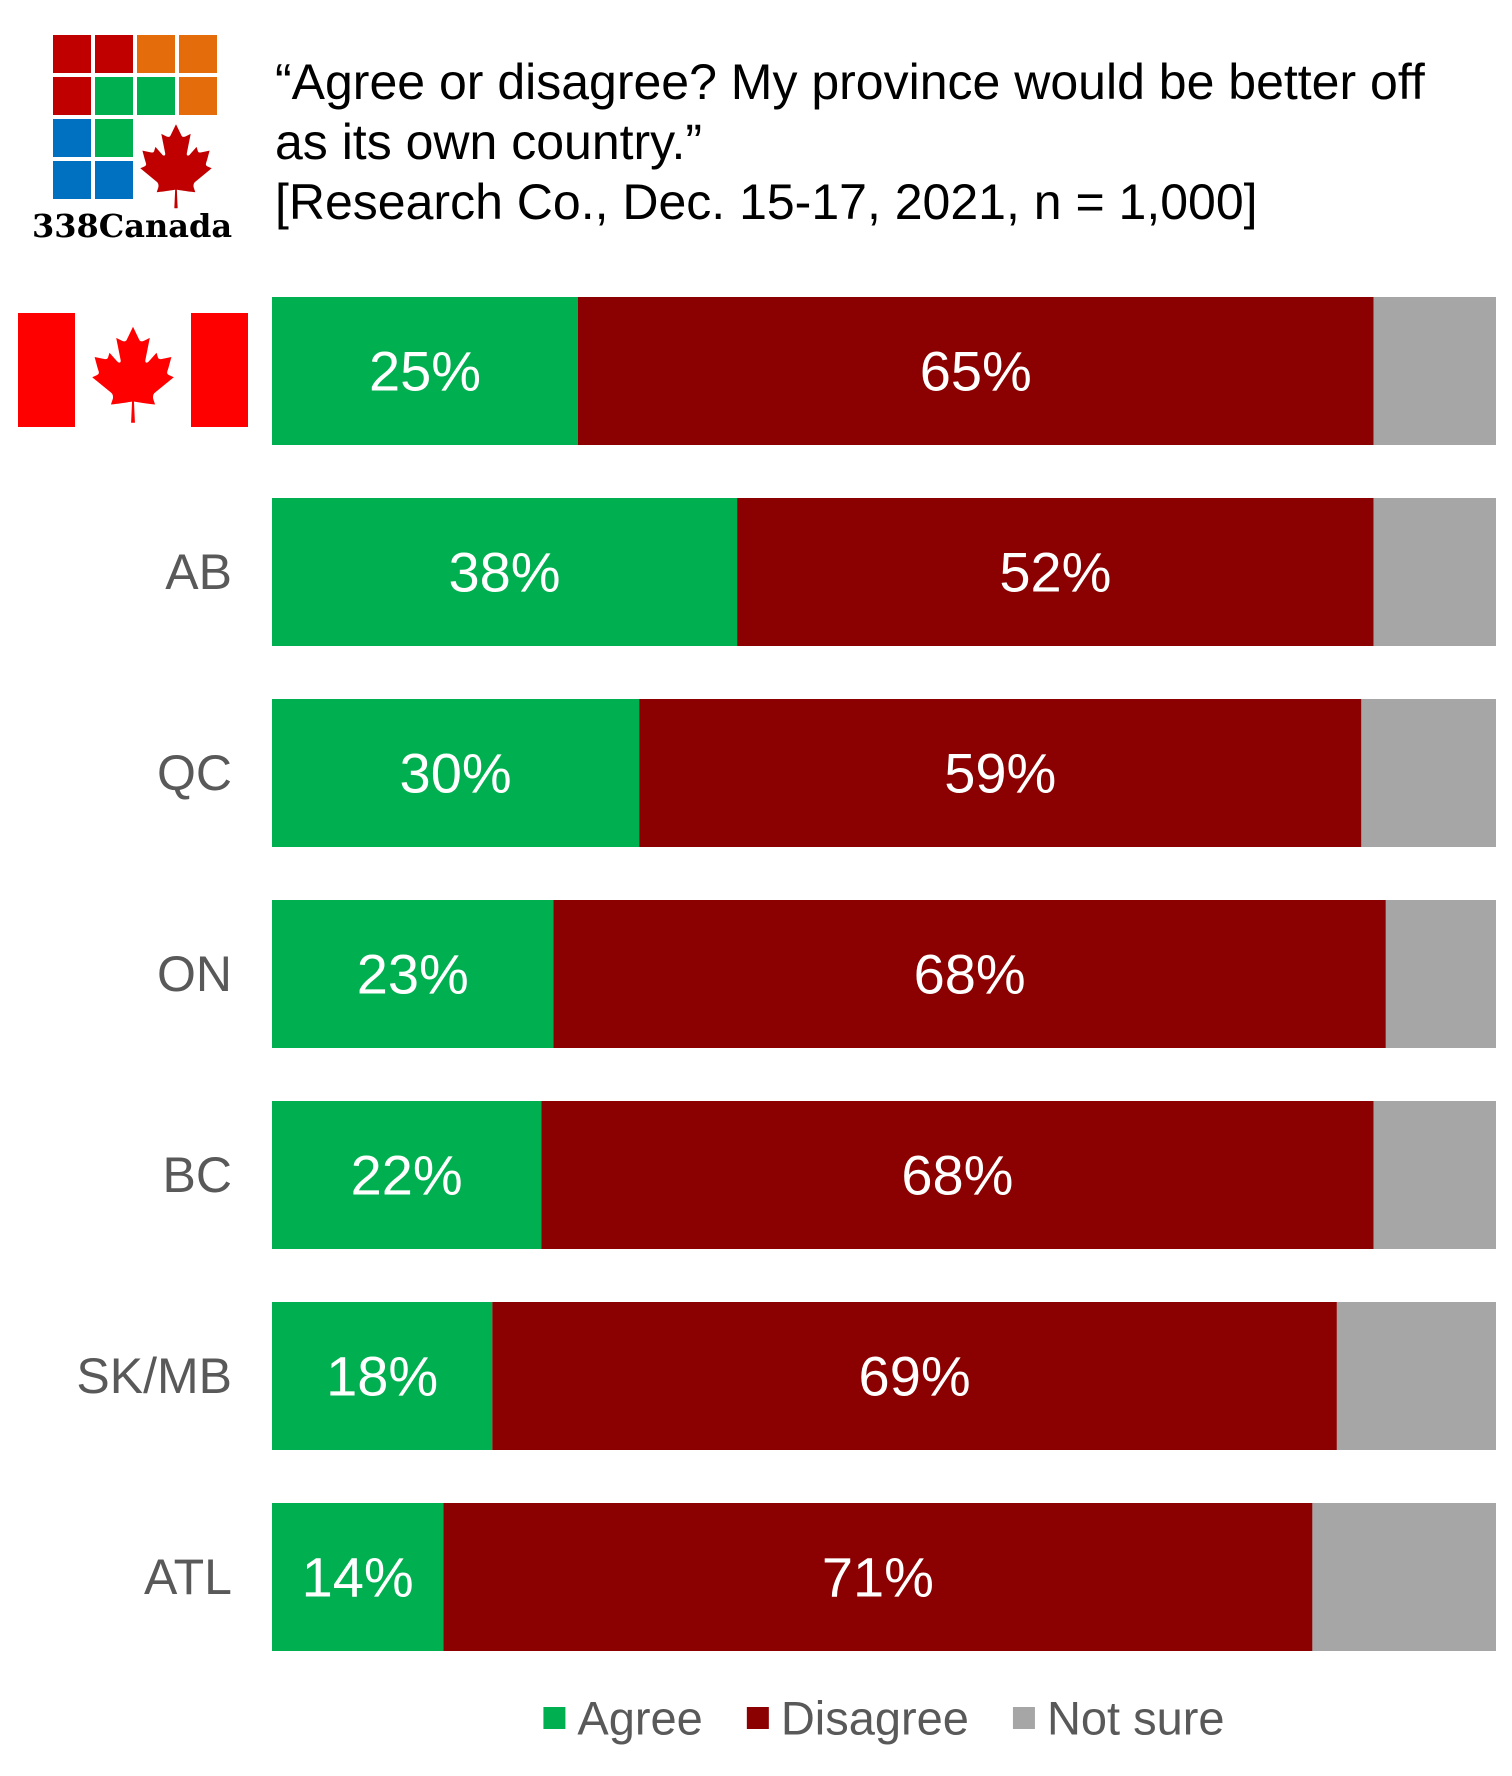  Describe the element at coordinates (132, 226) in the screenshot. I see `brand-name: 338Canada` at that location.